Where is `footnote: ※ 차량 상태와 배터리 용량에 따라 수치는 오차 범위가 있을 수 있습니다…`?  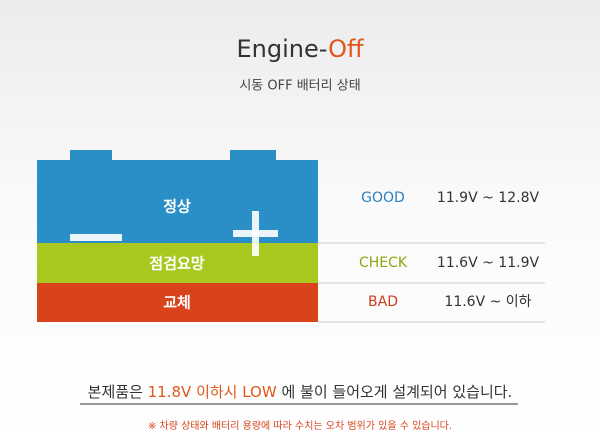 footnote: ※ 차량 상태와 배터리 용량에 따라 수치는 오차 범위가 있을 수 있습니다… is located at coordinates (300, 425).